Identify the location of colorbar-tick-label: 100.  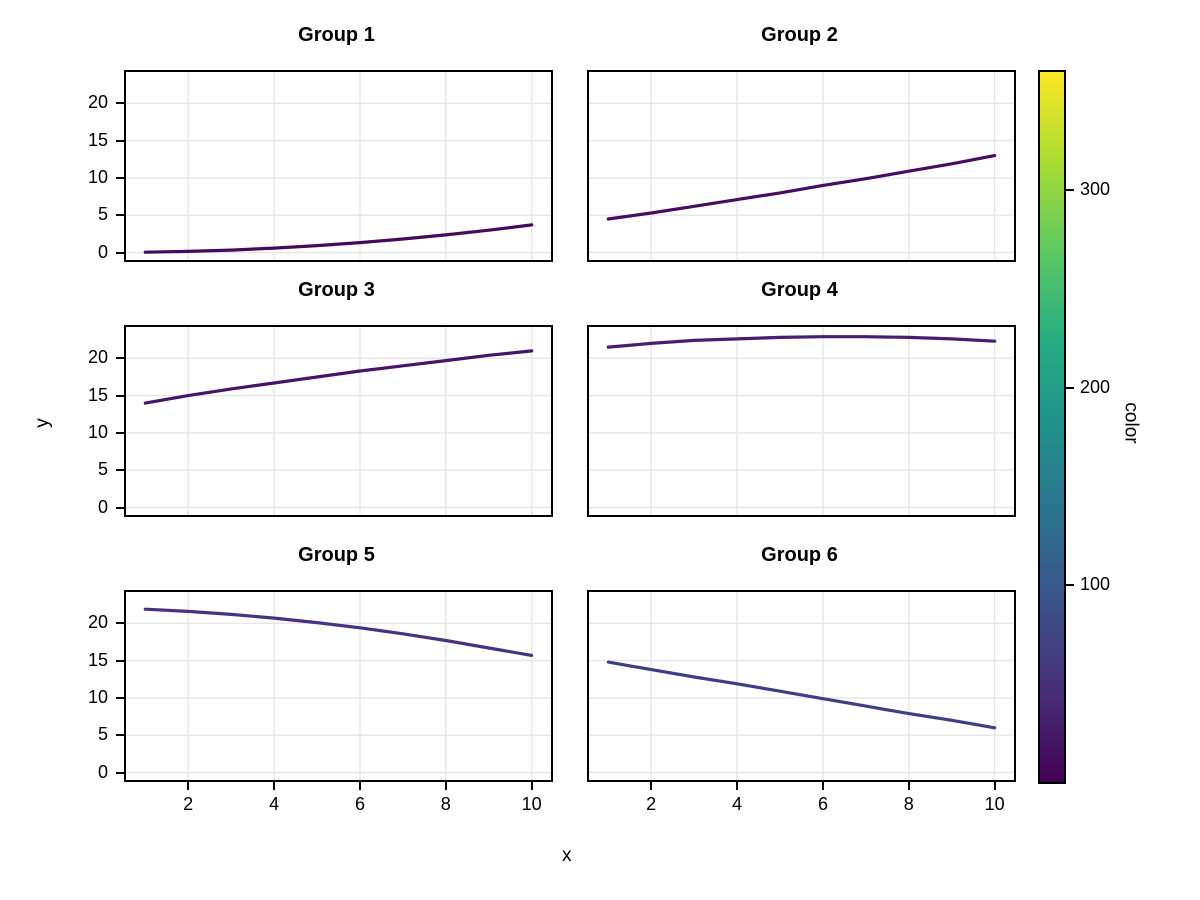
(1095, 583).